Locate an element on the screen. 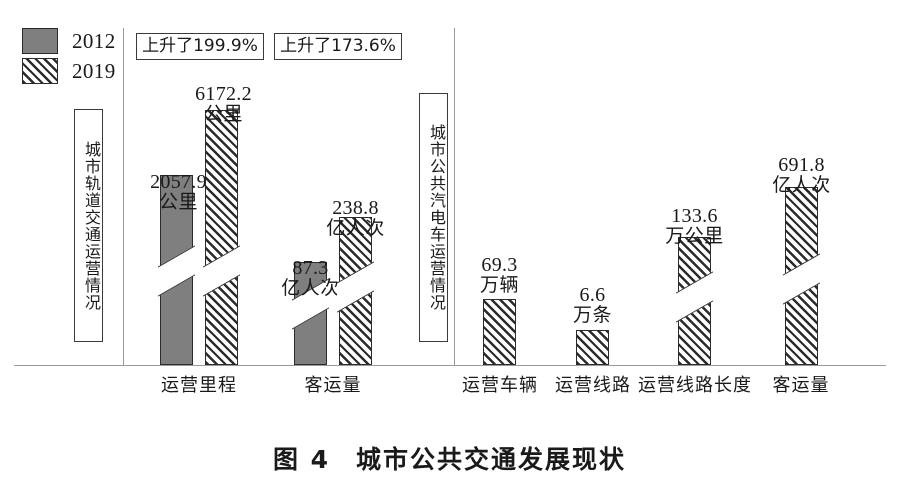 Image resolution: width=899 pixels, height=493 pixels. bar-rail-ridership-2012-value-label: 87.3 亿人次 is located at coordinates (310, 278).